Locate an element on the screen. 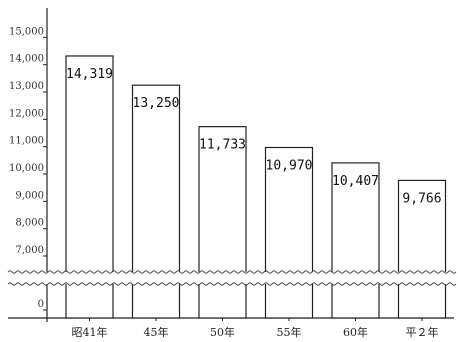 The height and width of the screenshot is (342, 458). y-tick-label: 14,000 is located at coordinates (26, 59).